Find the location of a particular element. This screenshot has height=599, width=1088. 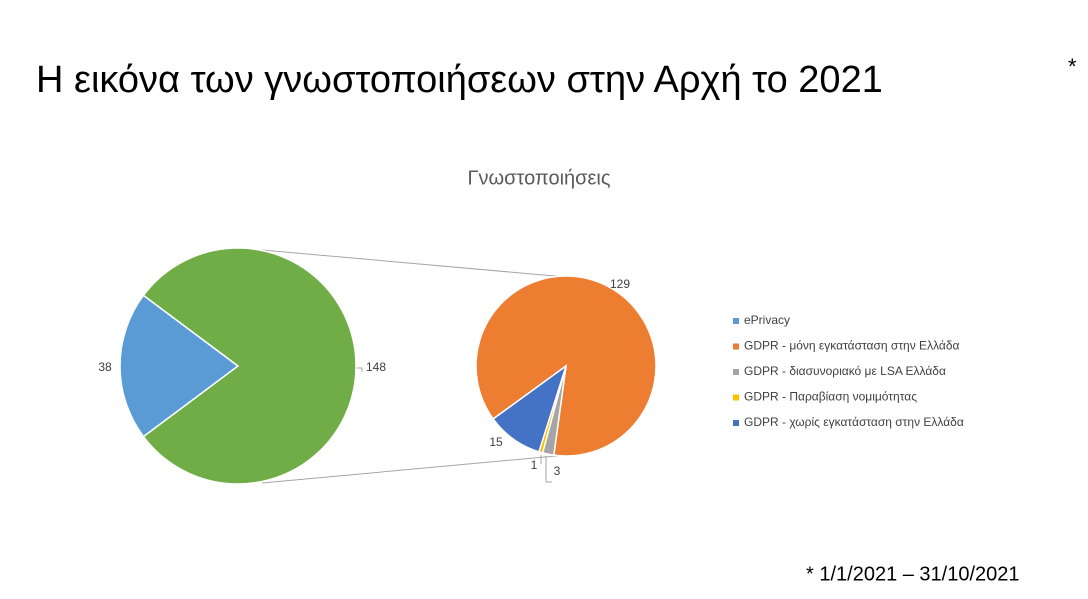

legend-label: GDPR - μόνη εγκατάσταση στην Ελλάδα is located at coordinates (852, 346).